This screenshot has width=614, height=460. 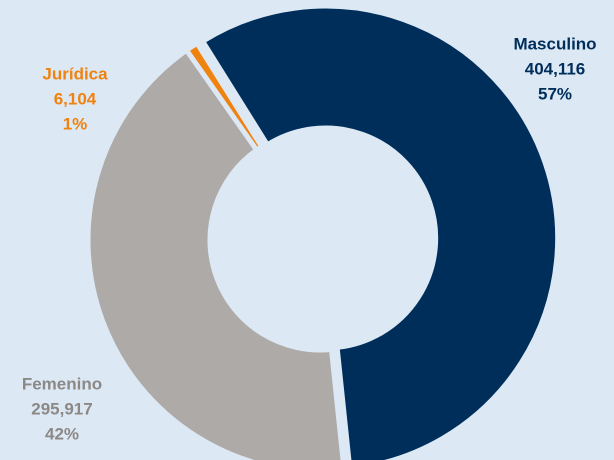 What do you see at coordinates (62, 383) in the screenshot?
I see `slice-label: Femenino` at bounding box center [62, 383].